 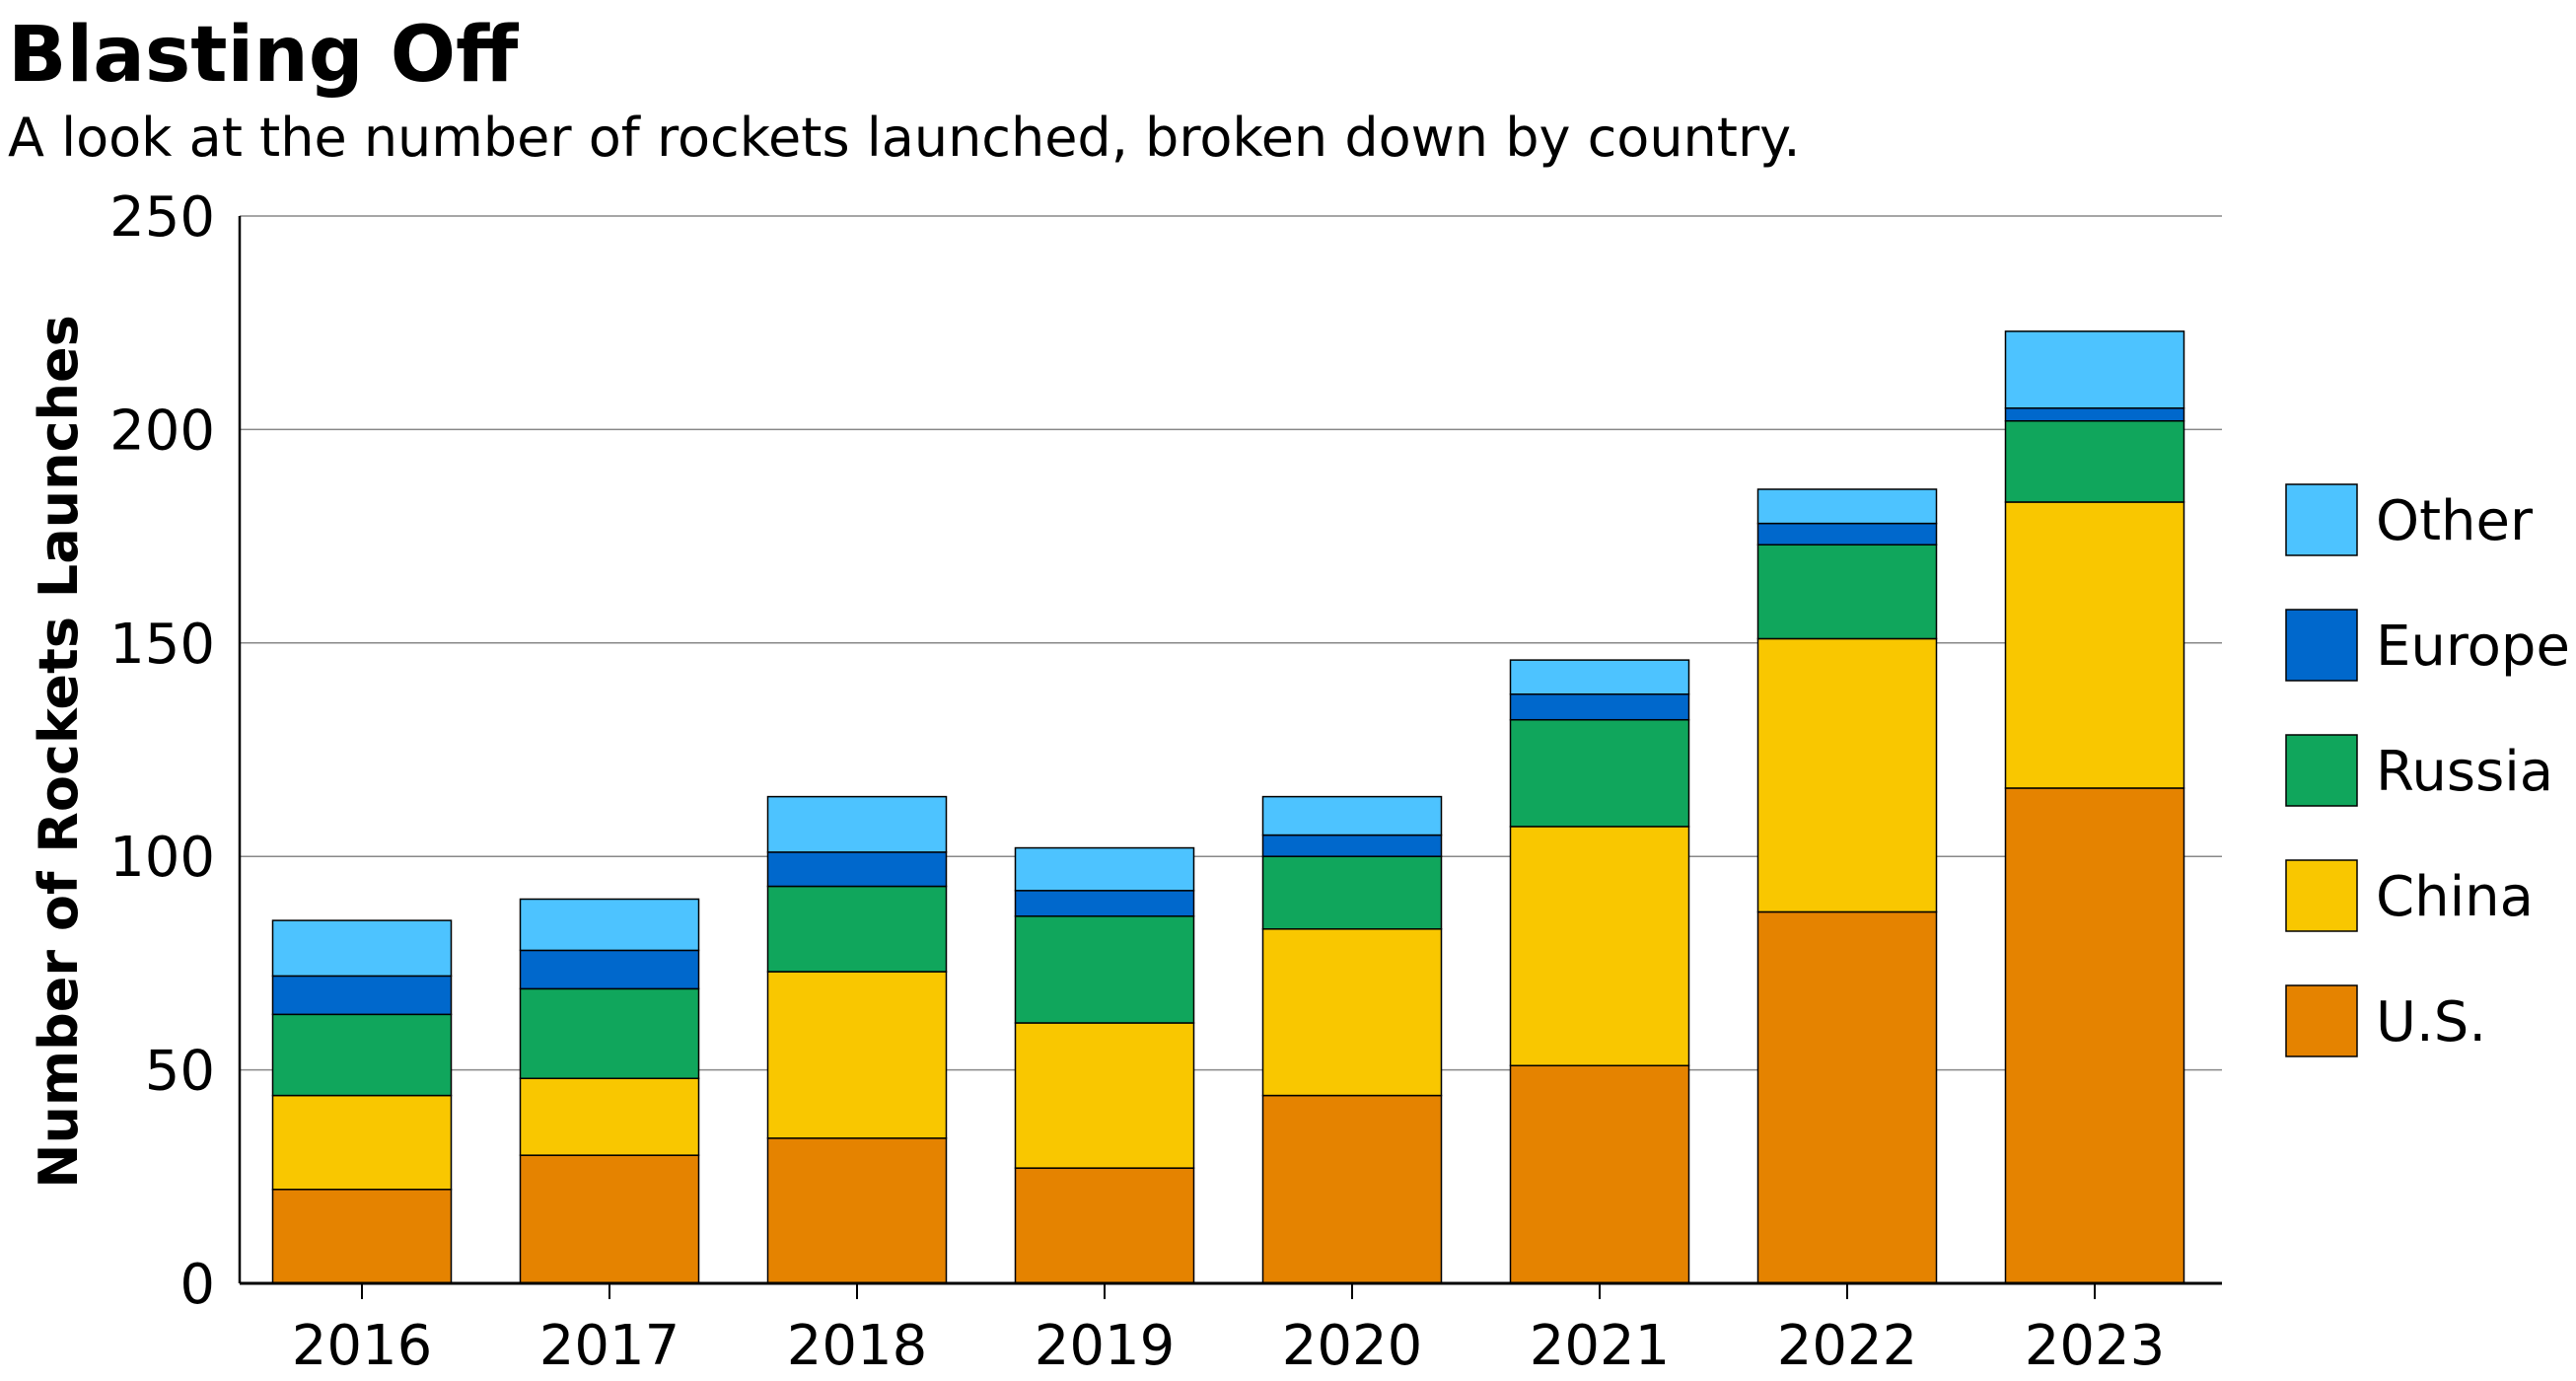 I want to click on y-tick-label: 150, so click(x=162, y=645).